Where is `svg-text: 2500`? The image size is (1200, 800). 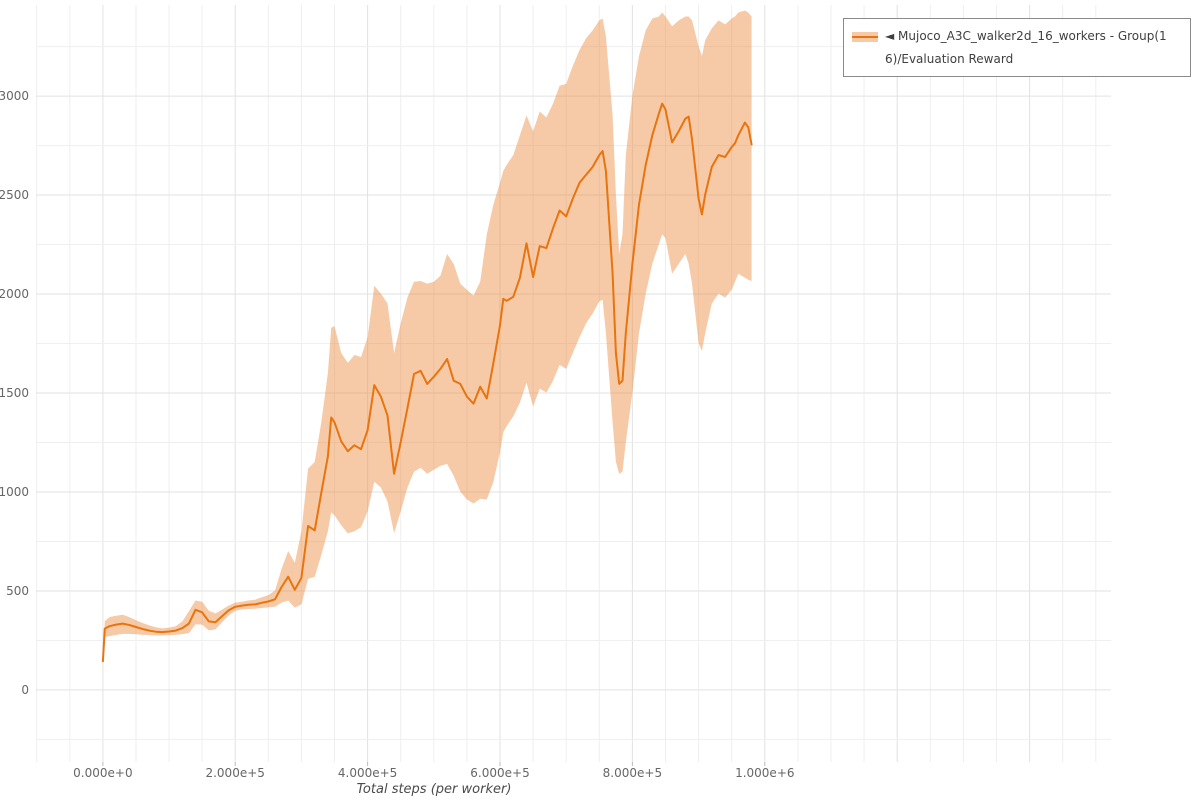
svg-text: 2500 is located at coordinates (14, 195).